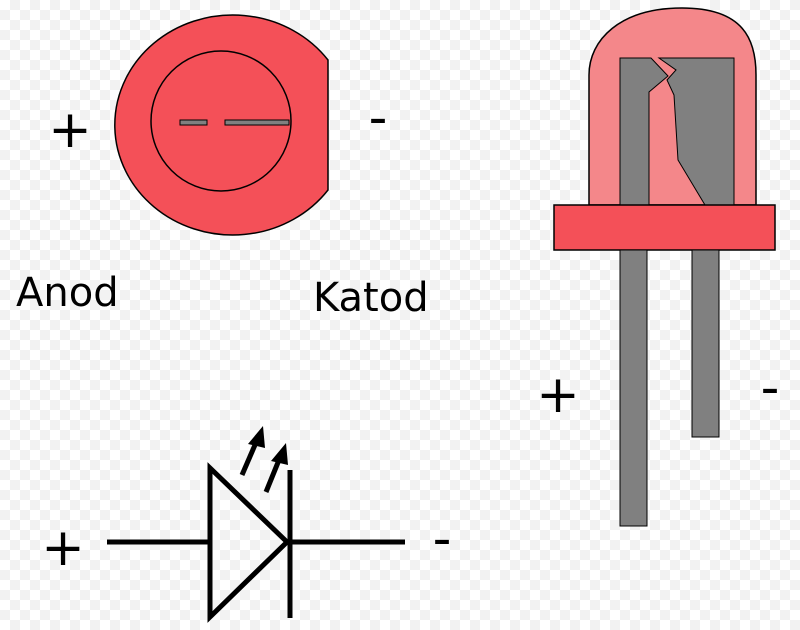 The image size is (800, 630). Describe the element at coordinates (378, 118) in the screenshot. I see `top-view-minus-sign: -` at that location.